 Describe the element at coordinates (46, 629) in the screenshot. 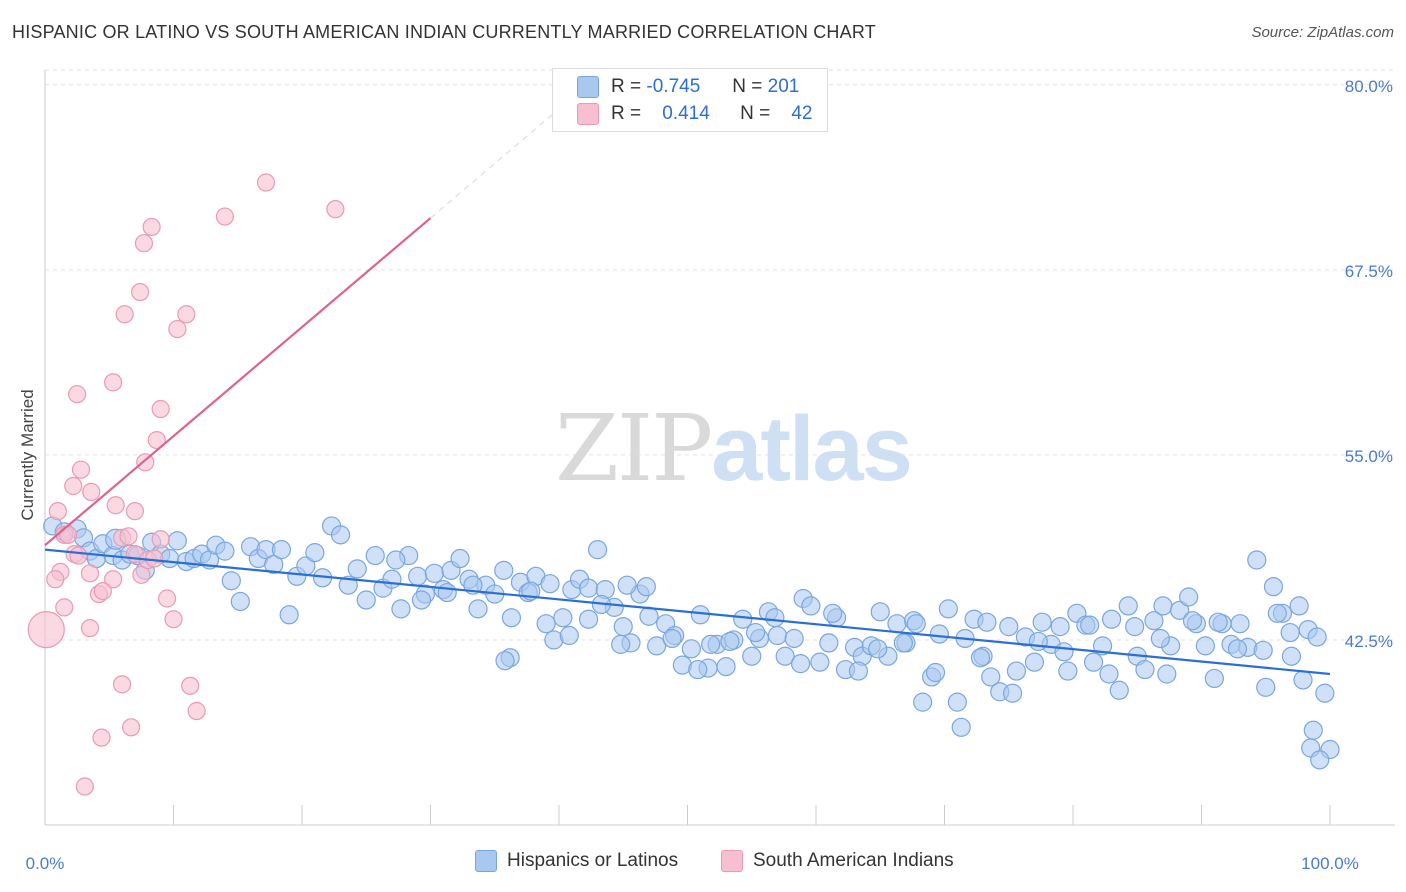

I see `point-sai-large` at that location.